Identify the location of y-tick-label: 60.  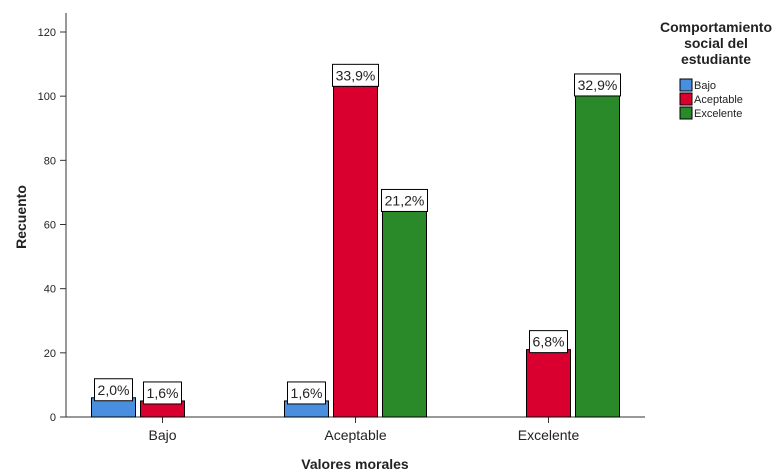
(50, 226).